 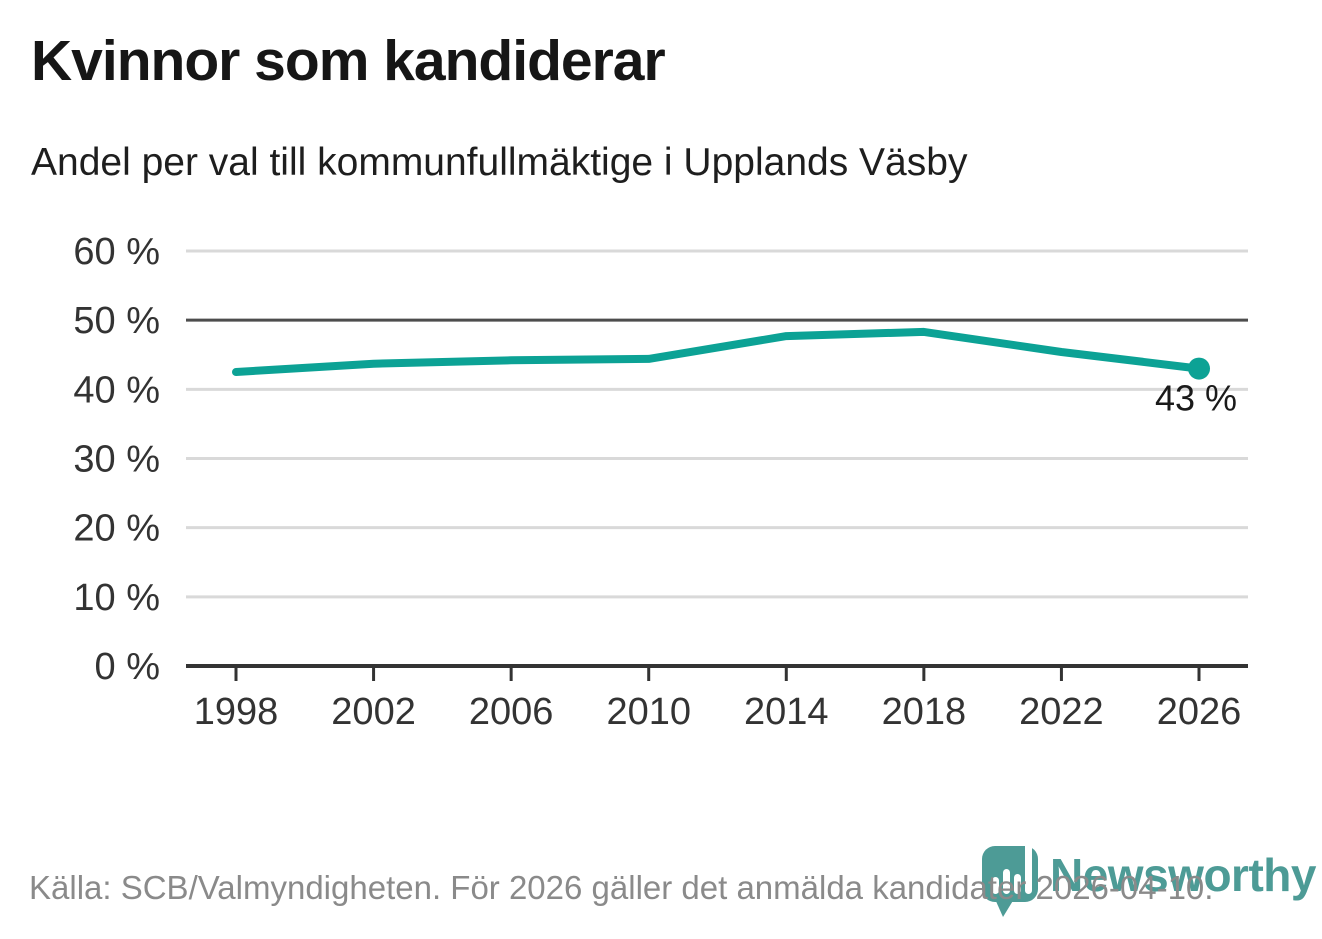 I want to click on newsworthy-logo: Newsworthy, so click(x=1148, y=880).